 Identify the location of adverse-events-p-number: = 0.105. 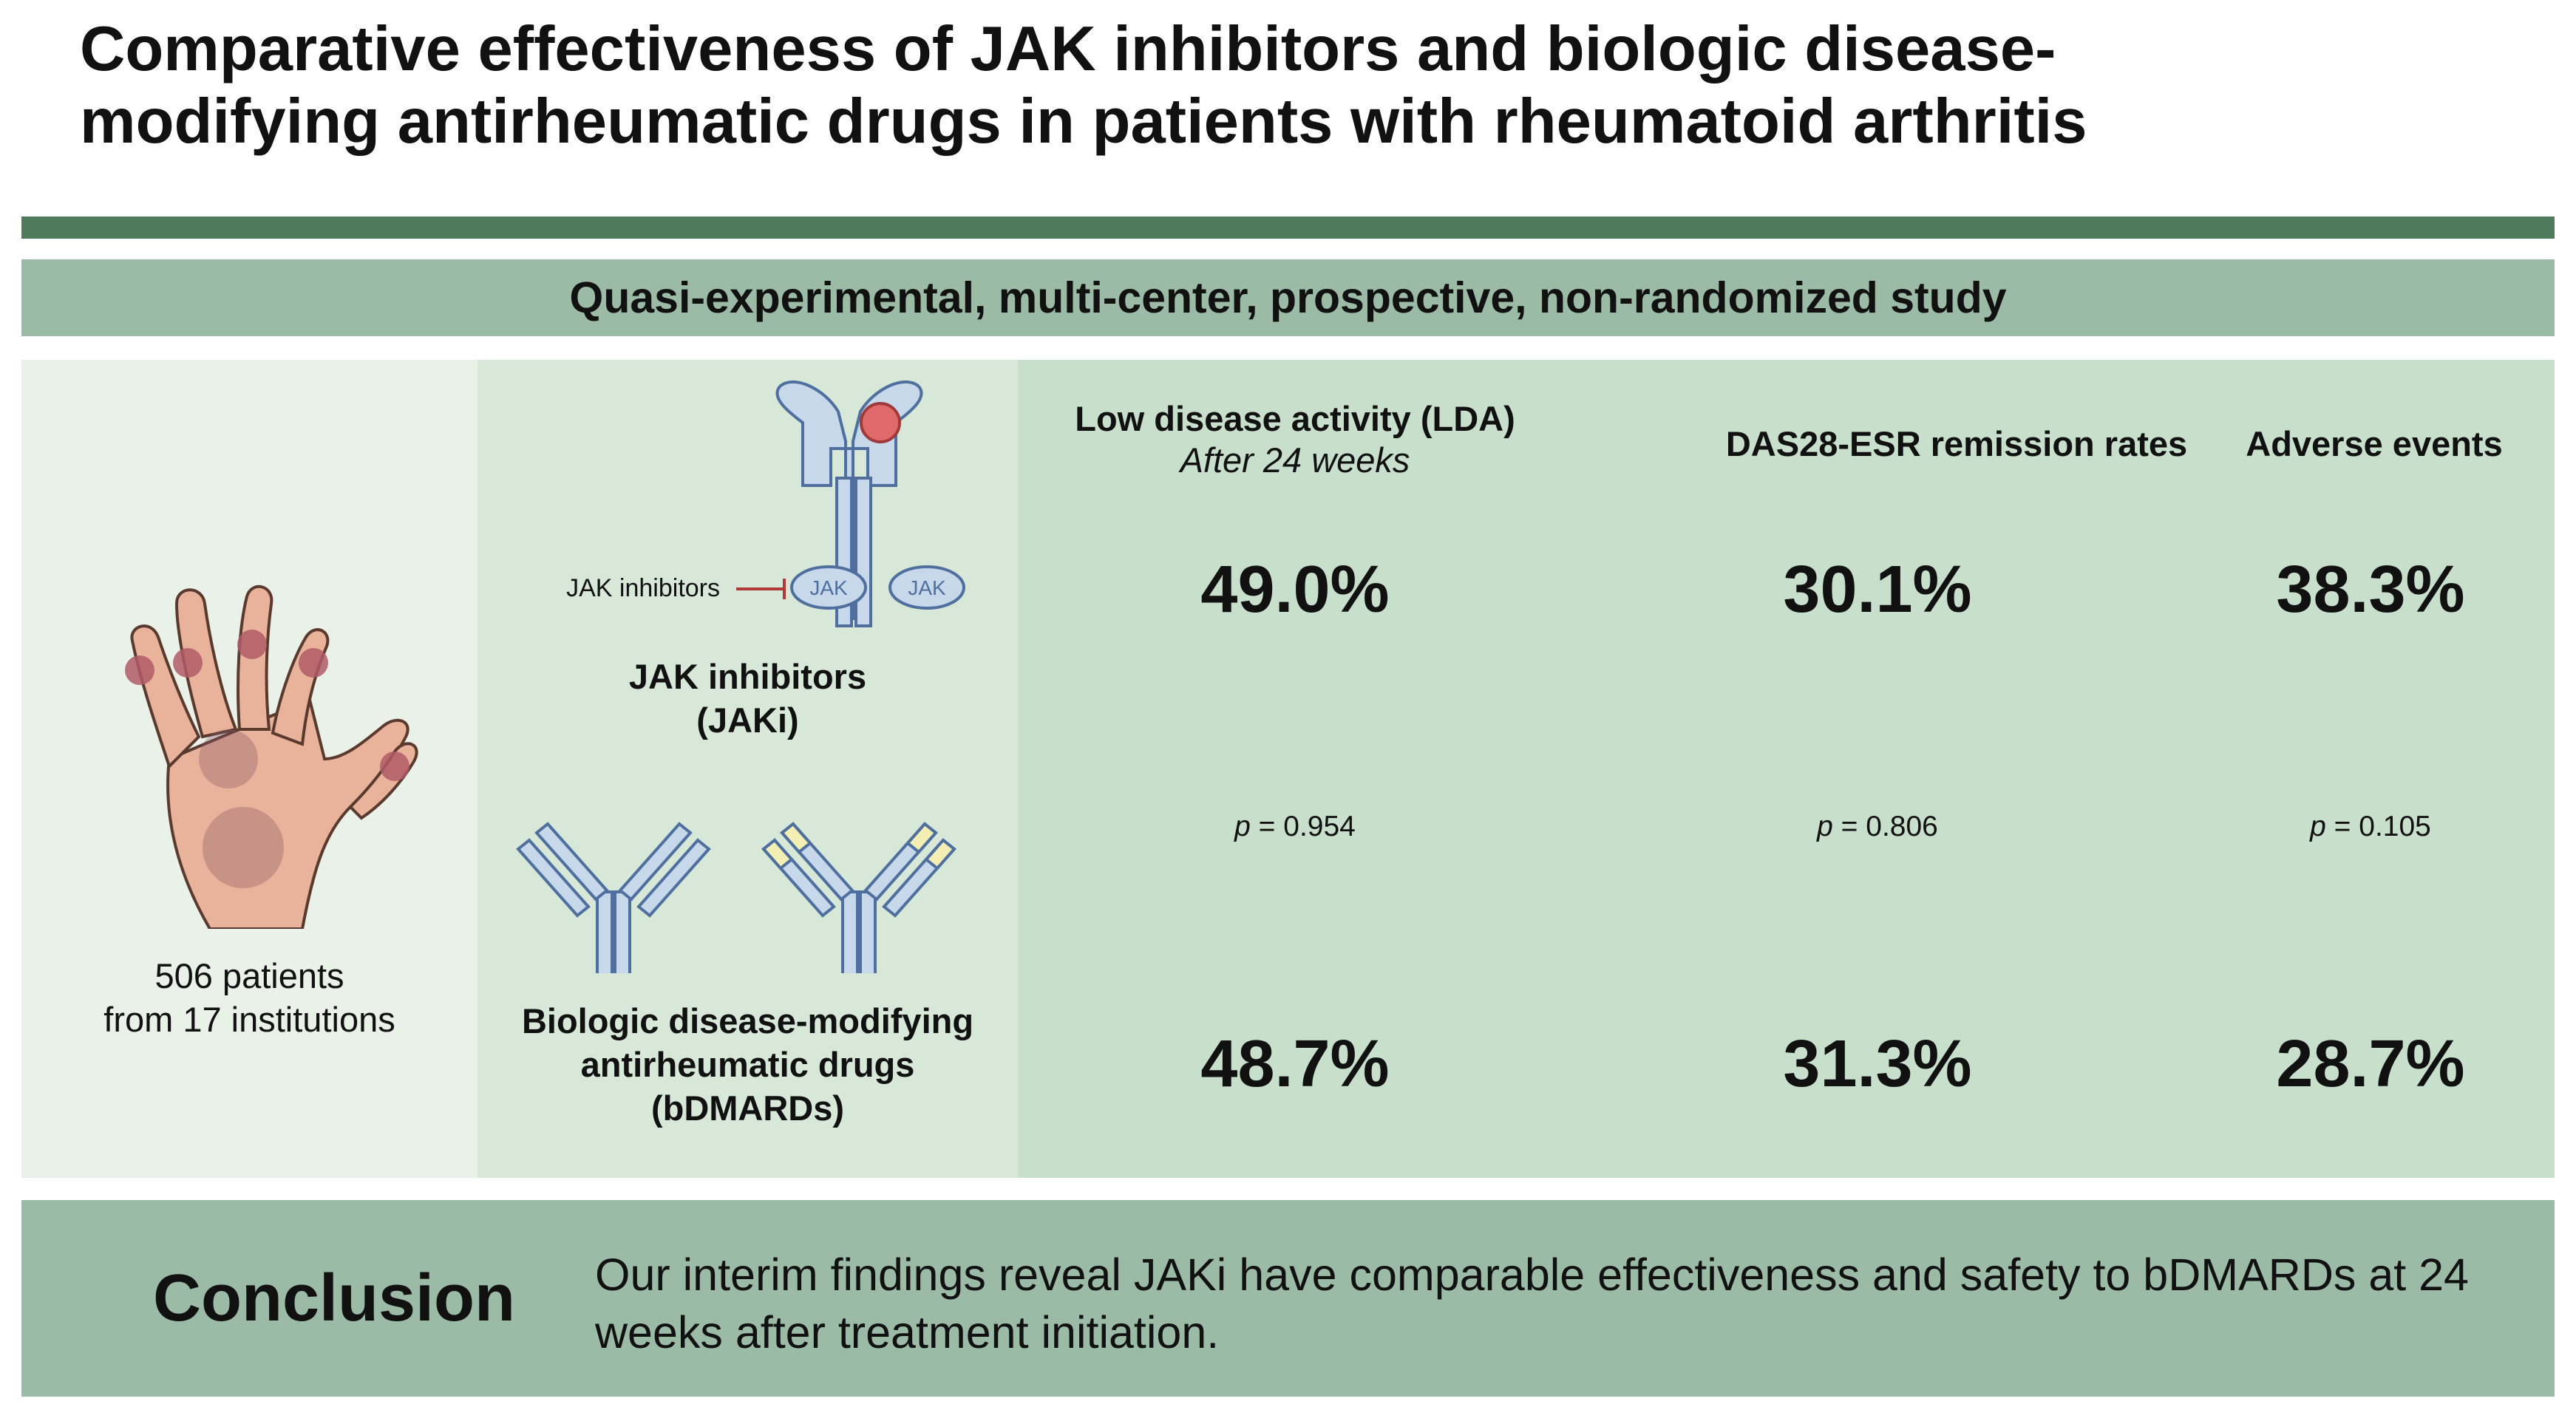
(2378, 826).